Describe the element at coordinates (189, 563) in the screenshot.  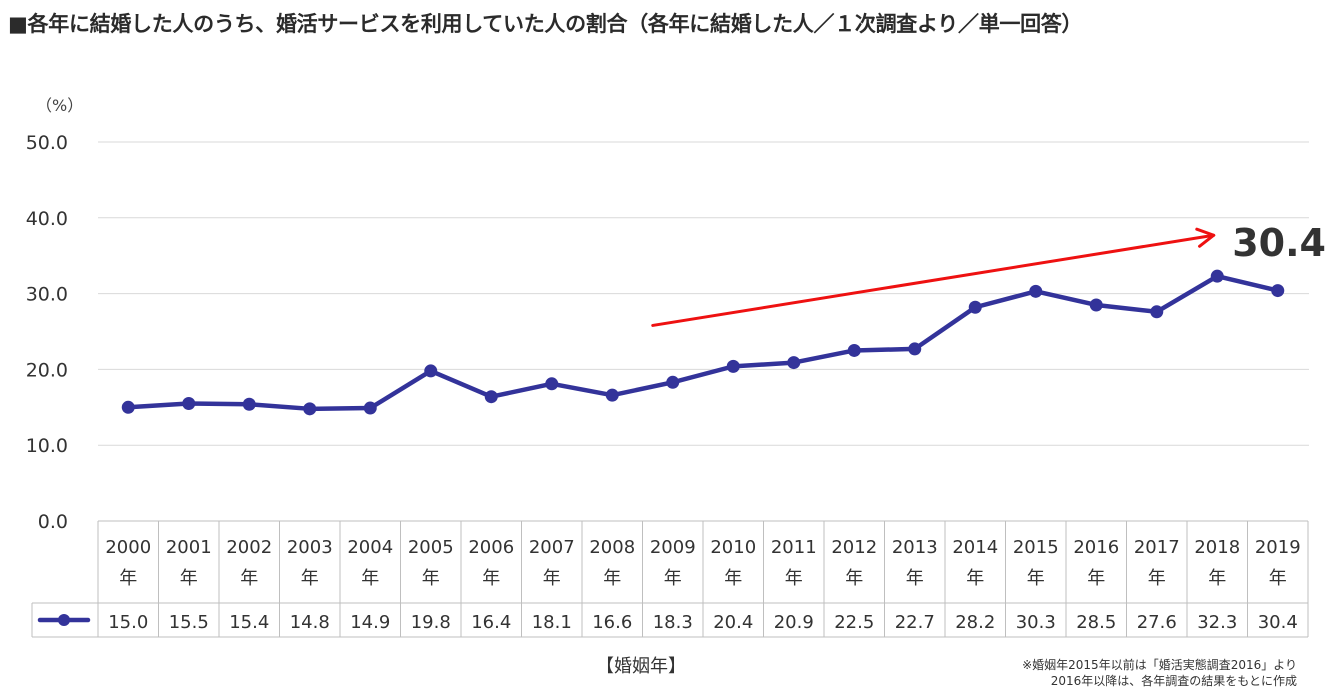
I see `x-tick-label: 2001 年` at that location.